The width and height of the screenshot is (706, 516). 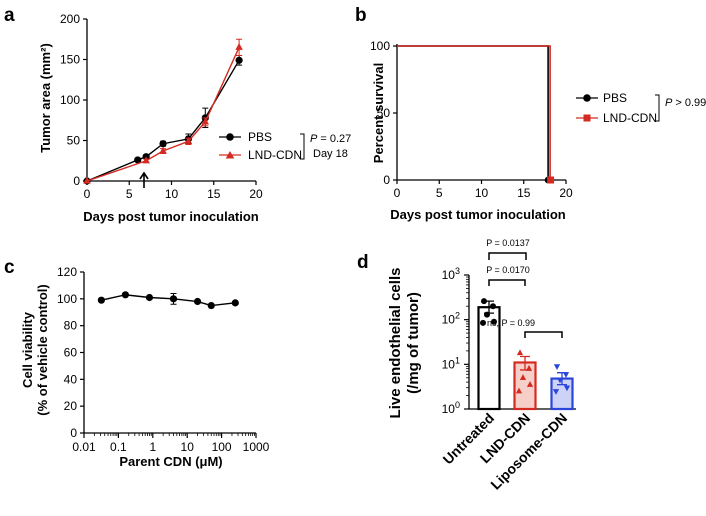 What do you see at coordinates (330, 139) in the screenshot?
I see `panel-a-p-value: P = 0.27` at bounding box center [330, 139].